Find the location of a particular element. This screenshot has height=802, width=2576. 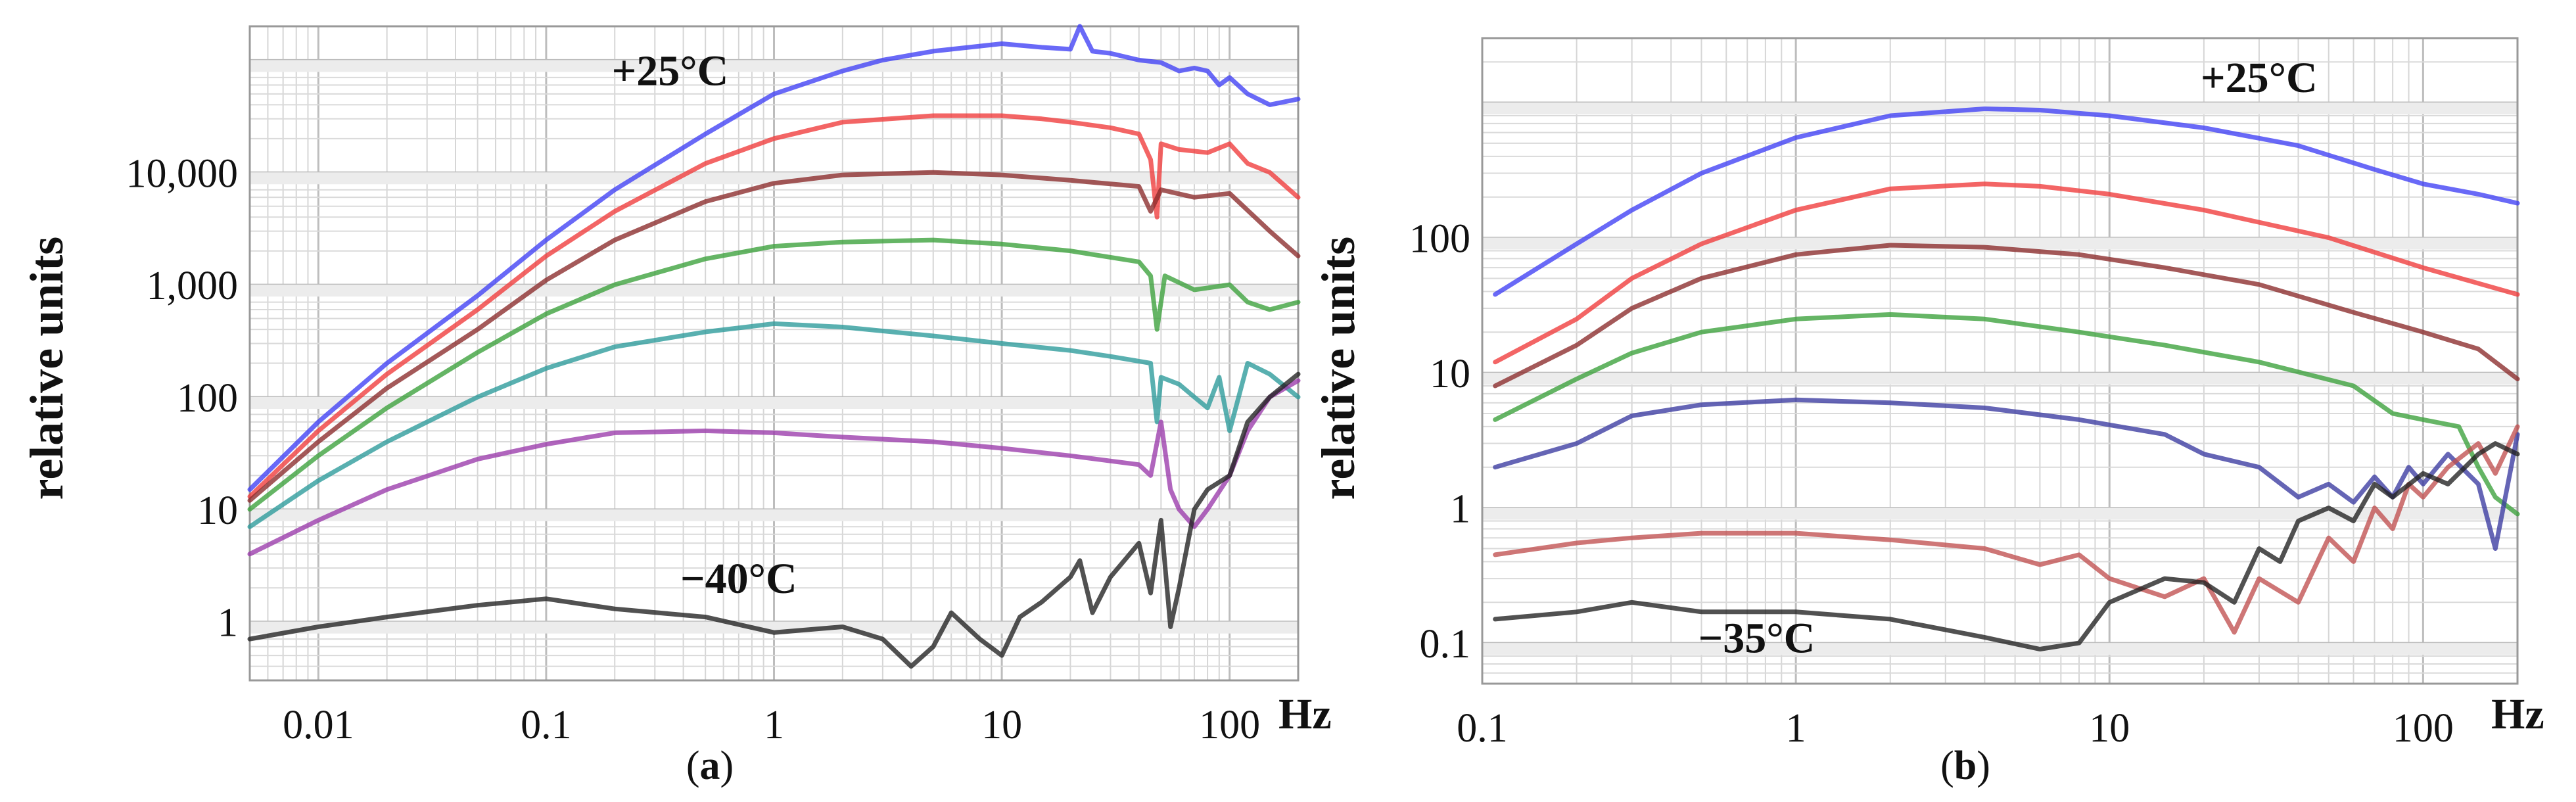

panel-caption: (b) is located at coordinates (1965, 766).